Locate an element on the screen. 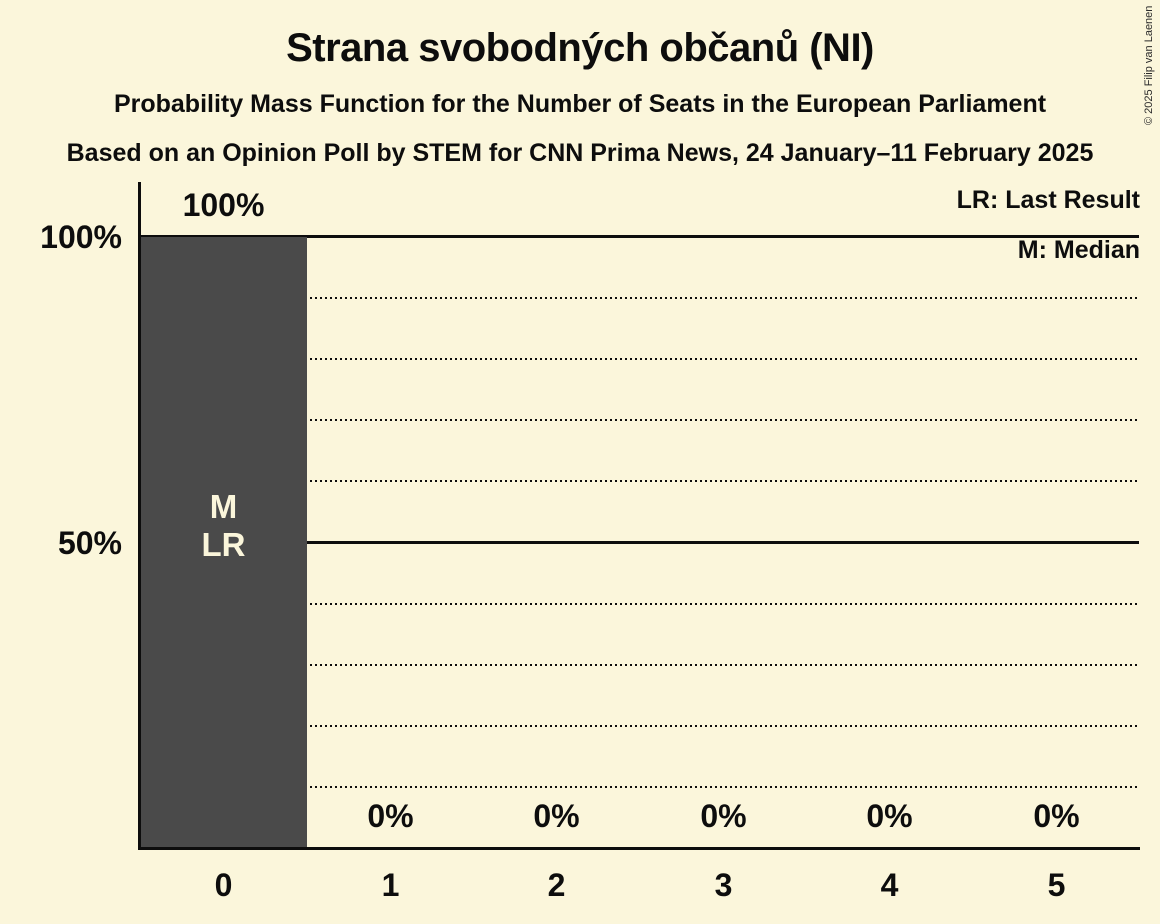 The height and width of the screenshot is (924, 1160). legend-median-label: M: Median is located at coordinates (1078, 250).